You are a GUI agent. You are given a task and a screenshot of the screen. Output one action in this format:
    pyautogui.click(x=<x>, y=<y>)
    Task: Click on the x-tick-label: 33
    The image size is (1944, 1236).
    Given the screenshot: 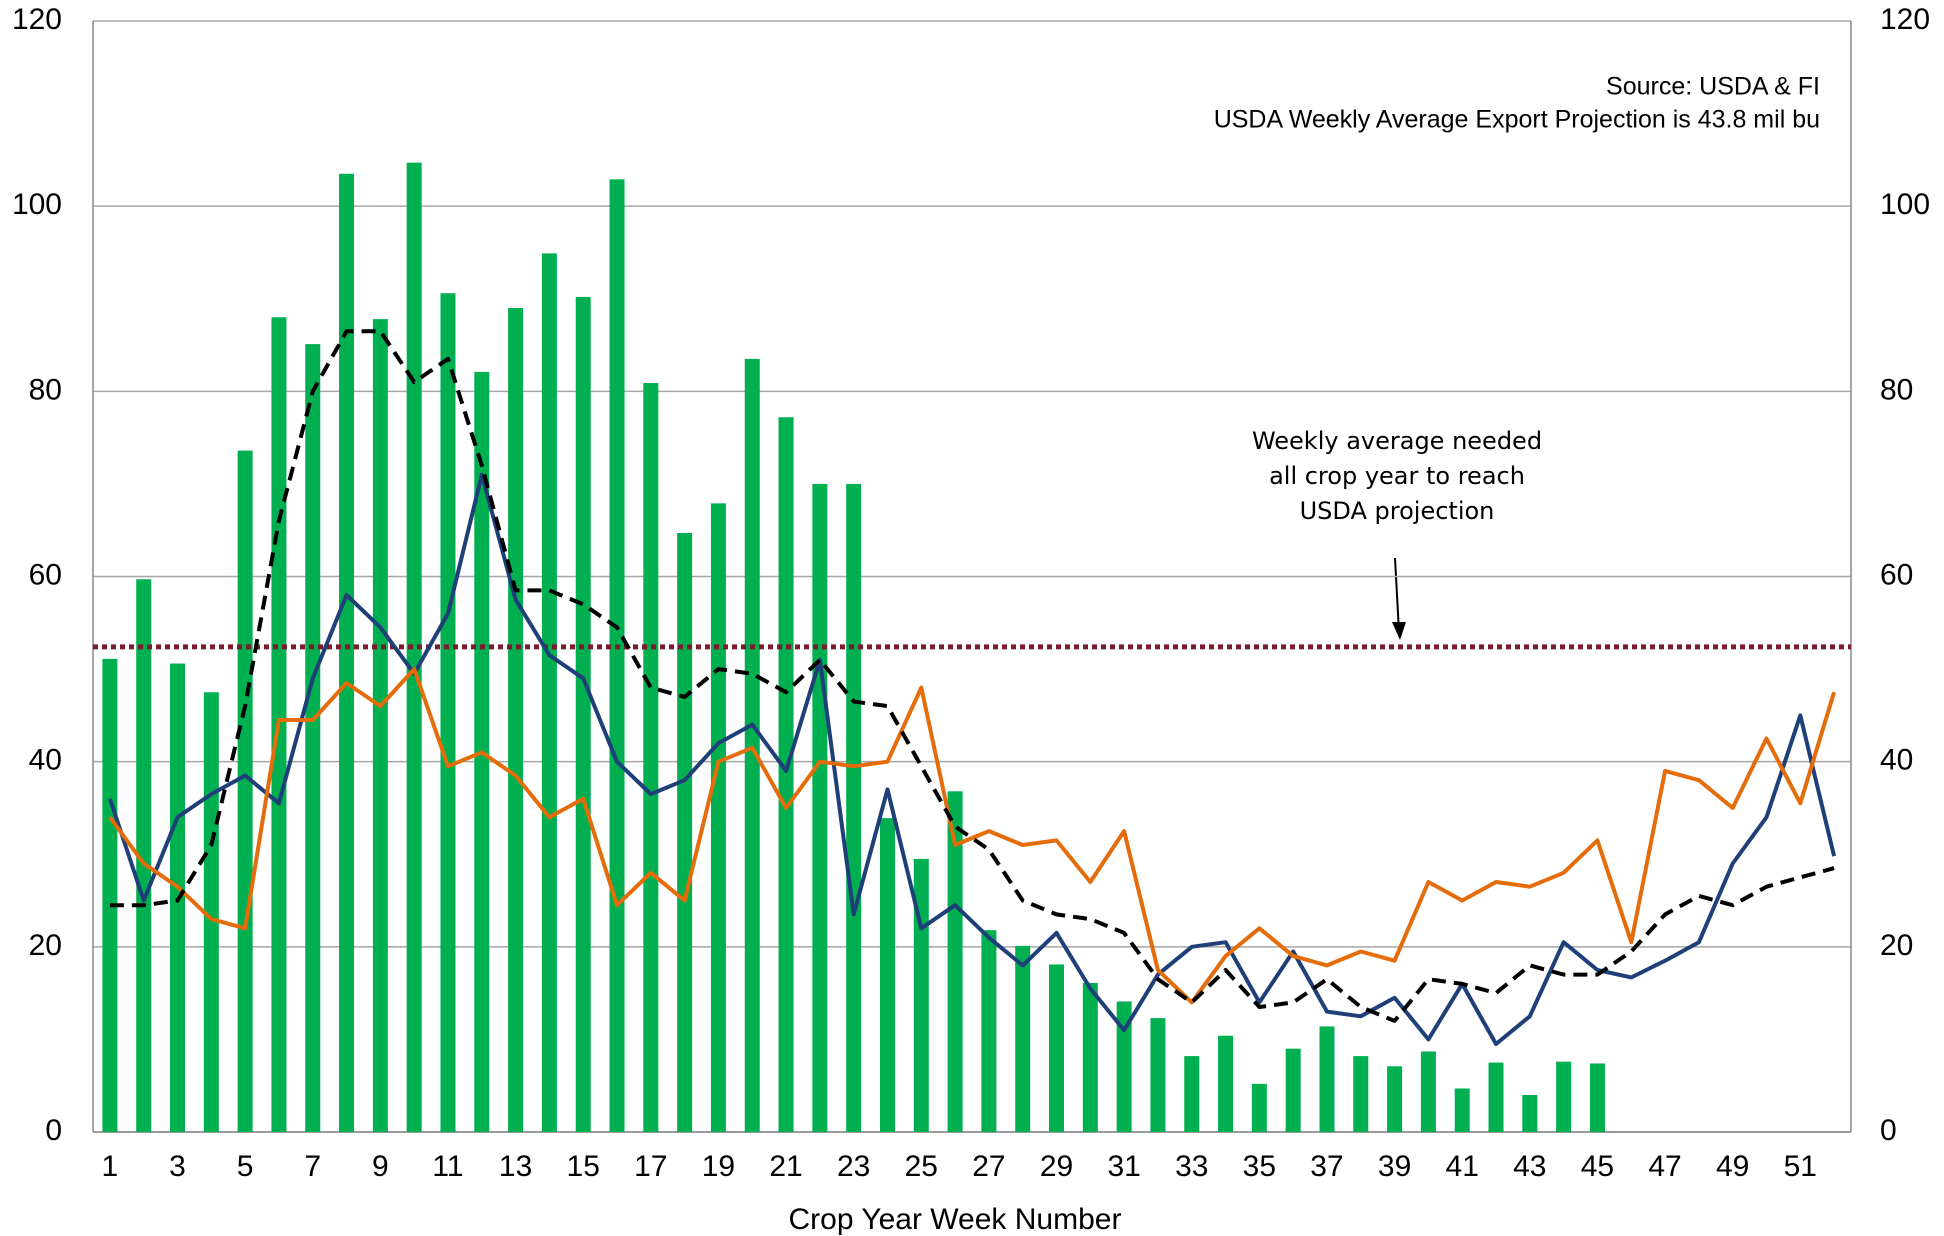 What is the action you would take?
    pyautogui.click(x=1191, y=1166)
    